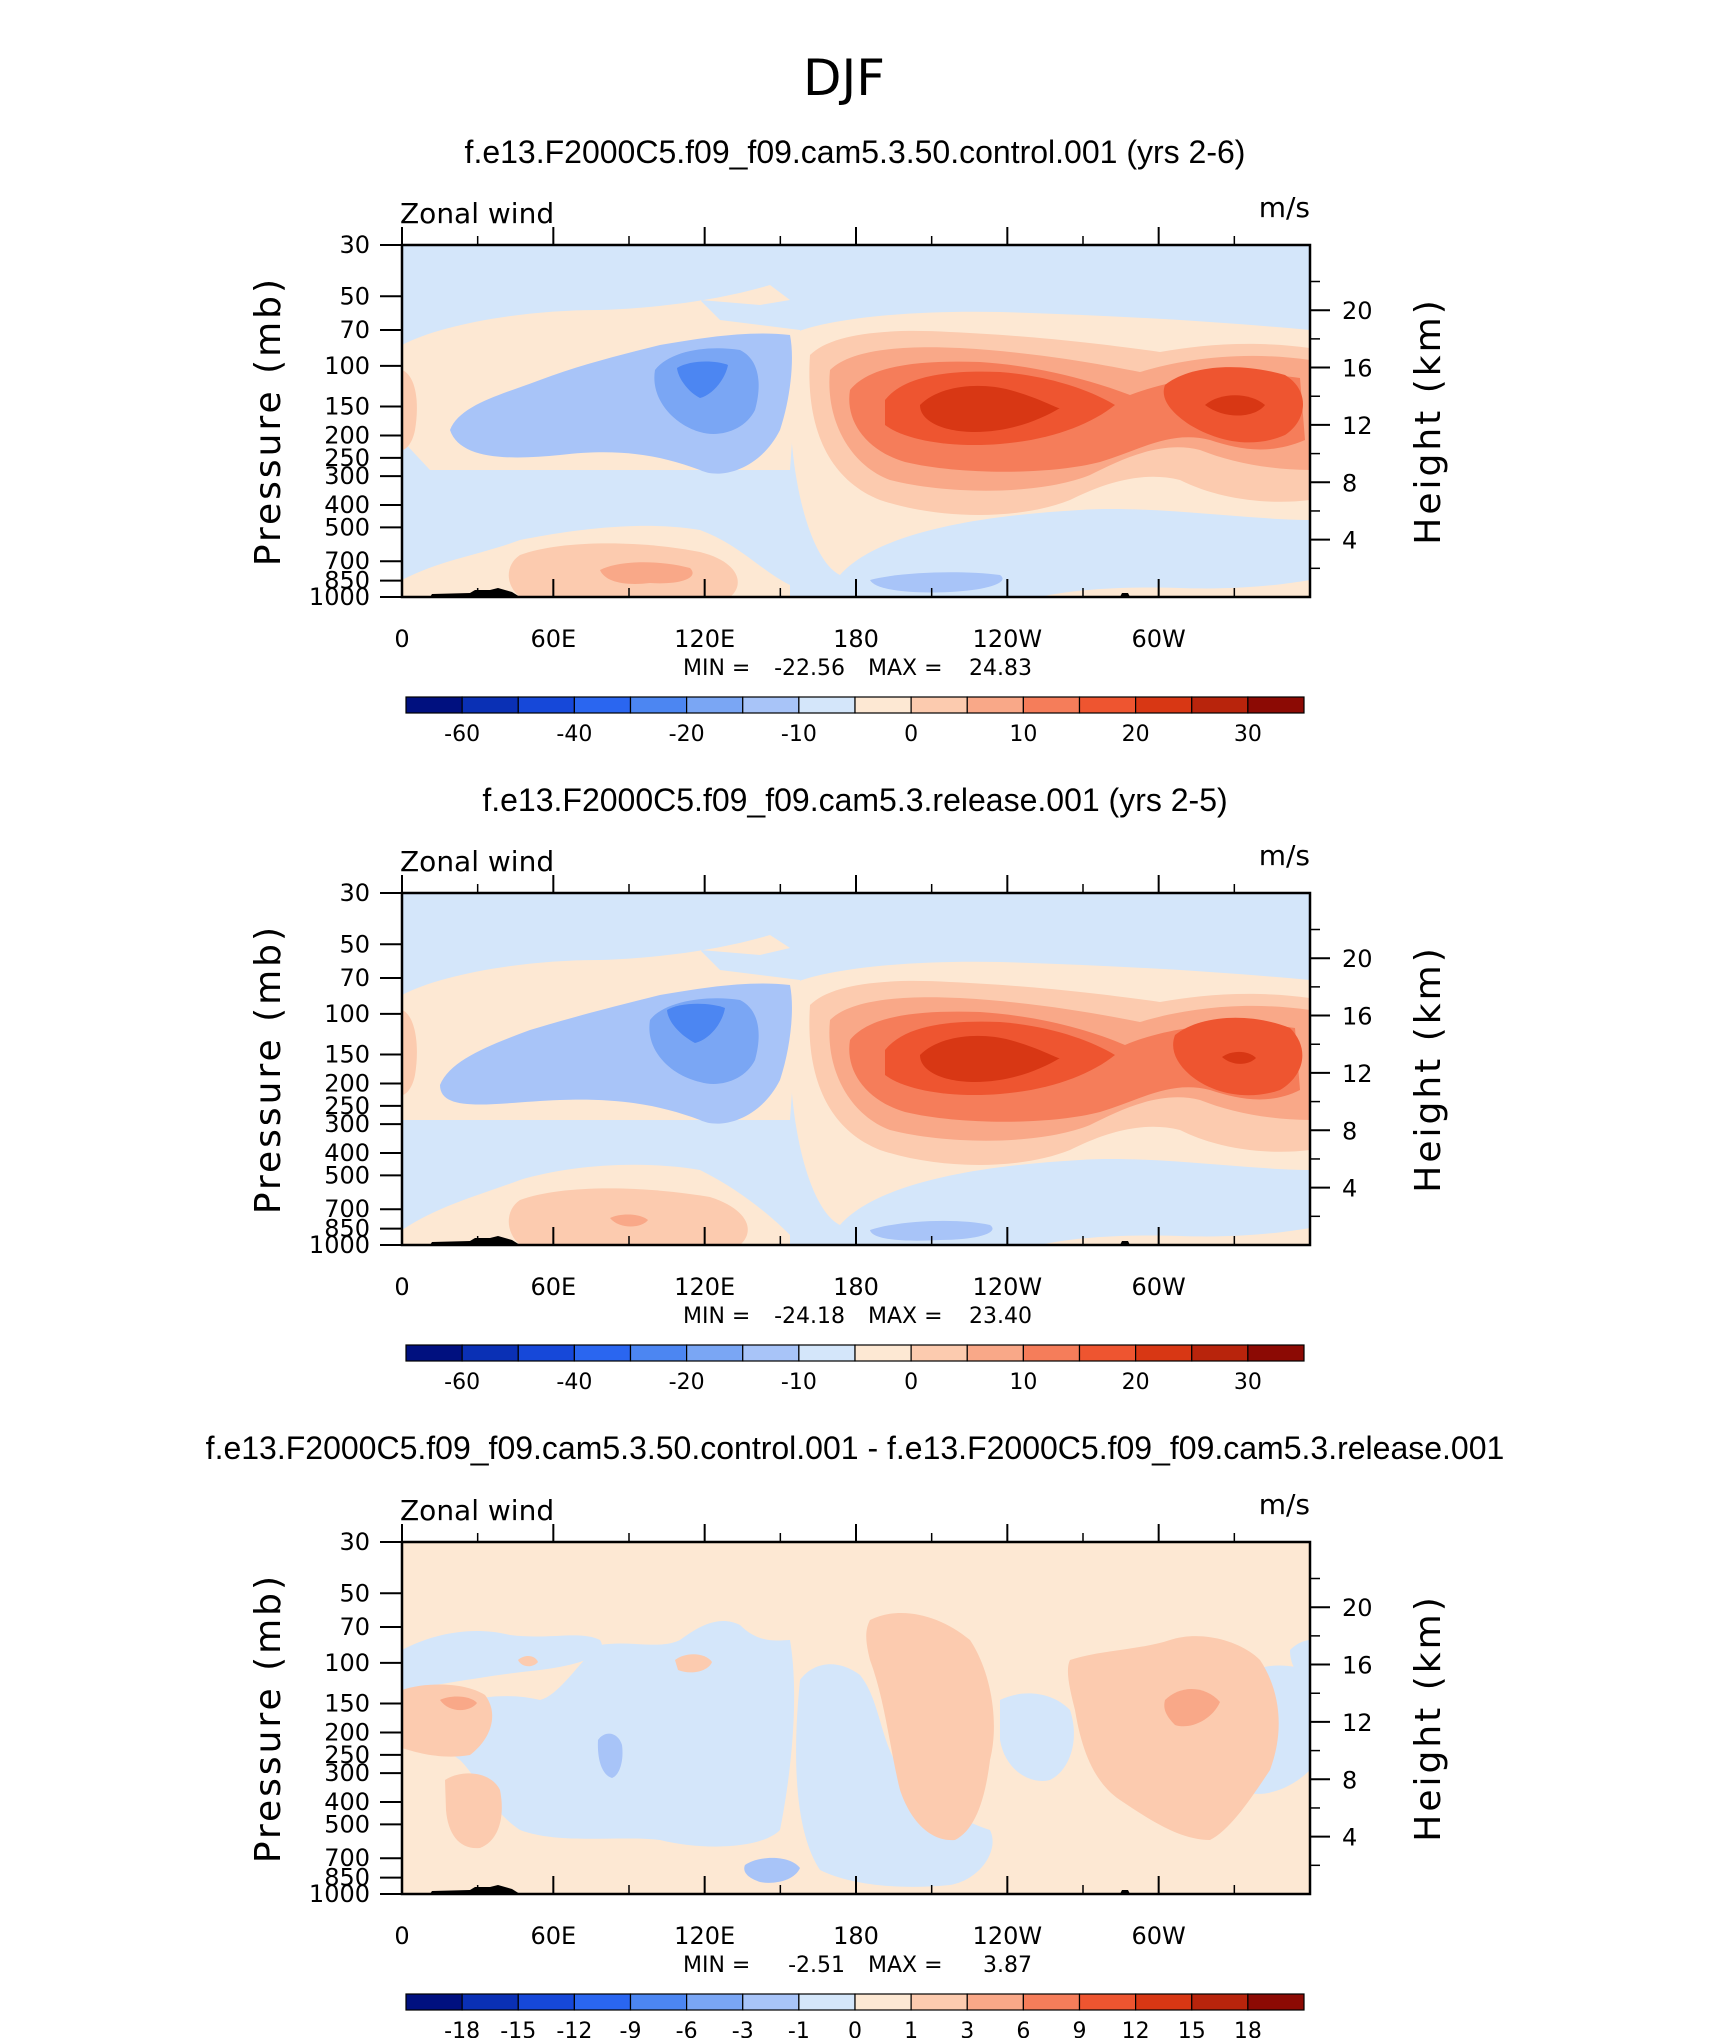 Image resolution: width=1710 pixels, height=2038 pixels. What do you see at coordinates (574, 1382) in the screenshot?
I see `colorbar-label: -40` at bounding box center [574, 1382].